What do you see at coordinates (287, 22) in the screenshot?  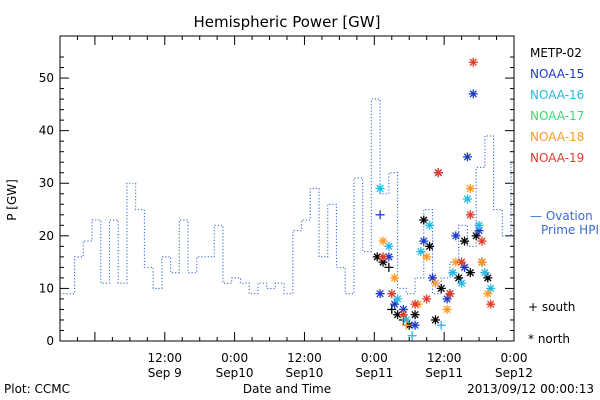 I see `chart-title: Hemispheric Power [GW]` at bounding box center [287, 22].